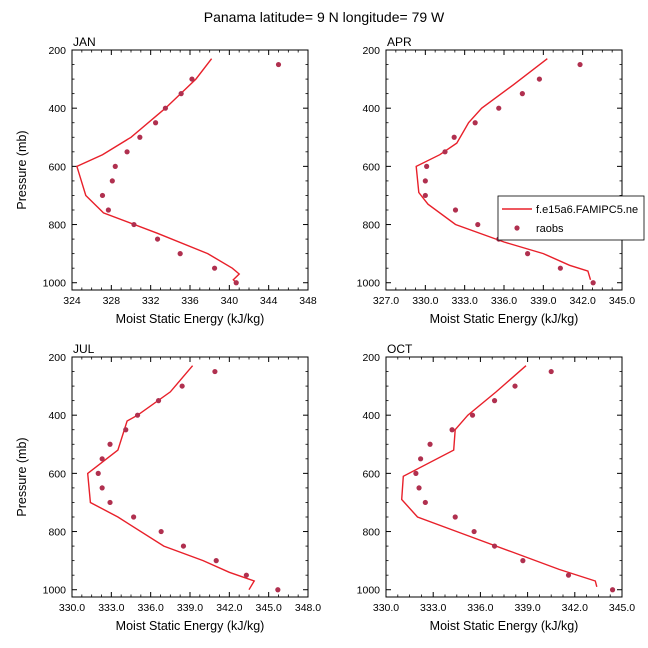  What do you see at coordinates (550, 229) in the screenshot?
I see `legend-label-raobs: raobs` at bounding box center [550, 229].